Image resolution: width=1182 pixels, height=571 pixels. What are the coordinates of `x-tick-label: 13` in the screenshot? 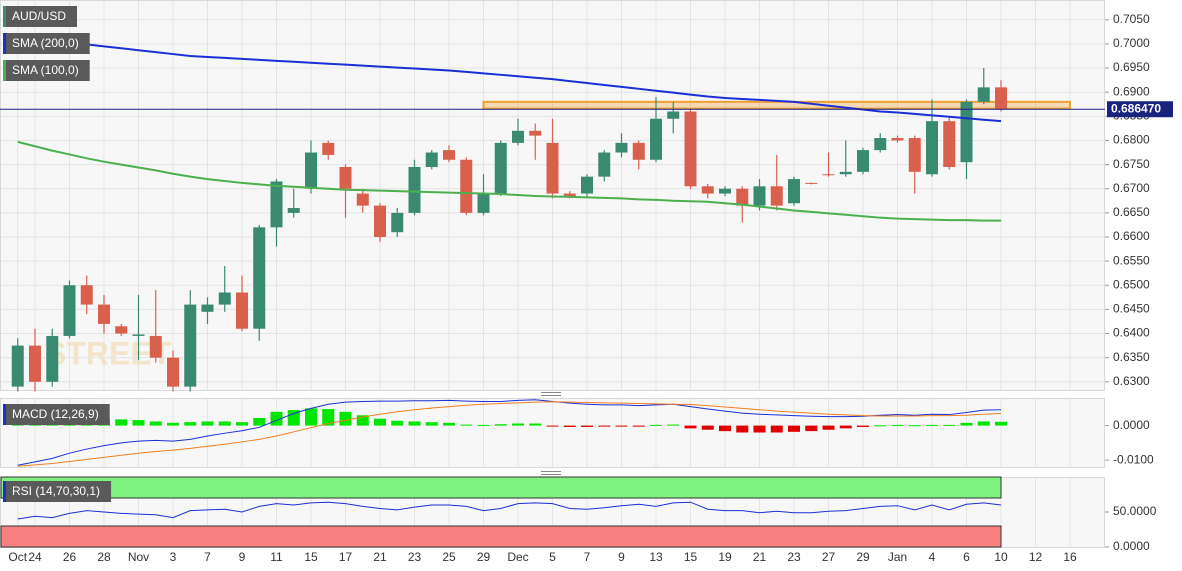 It's located at (656, 557).